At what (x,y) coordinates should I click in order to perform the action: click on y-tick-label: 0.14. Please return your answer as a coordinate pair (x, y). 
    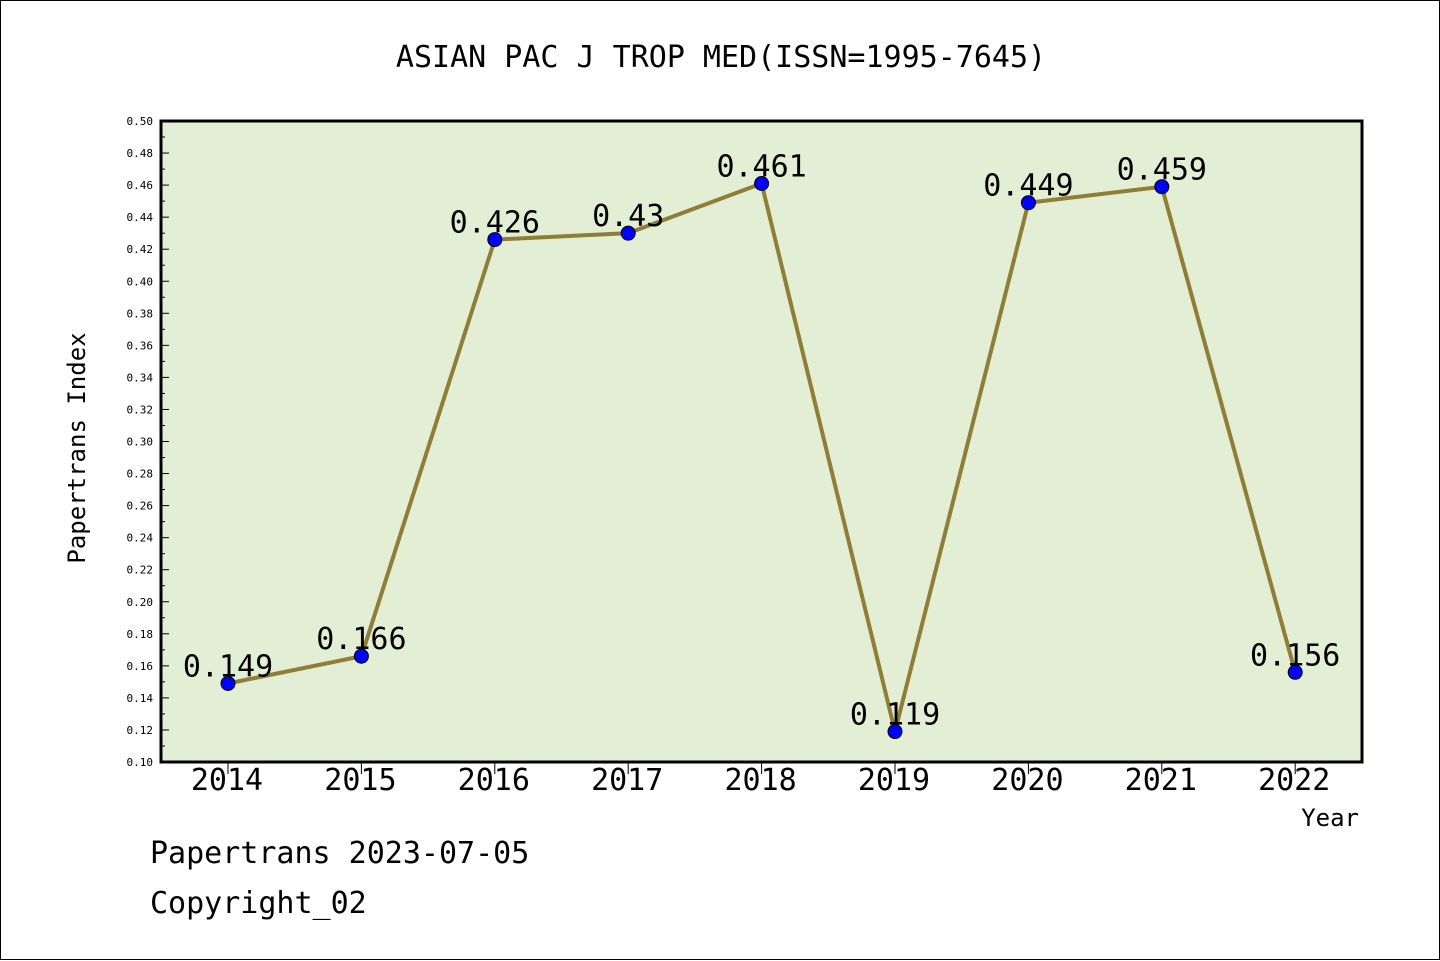
    Looking at the image, I should click on (140, 698).